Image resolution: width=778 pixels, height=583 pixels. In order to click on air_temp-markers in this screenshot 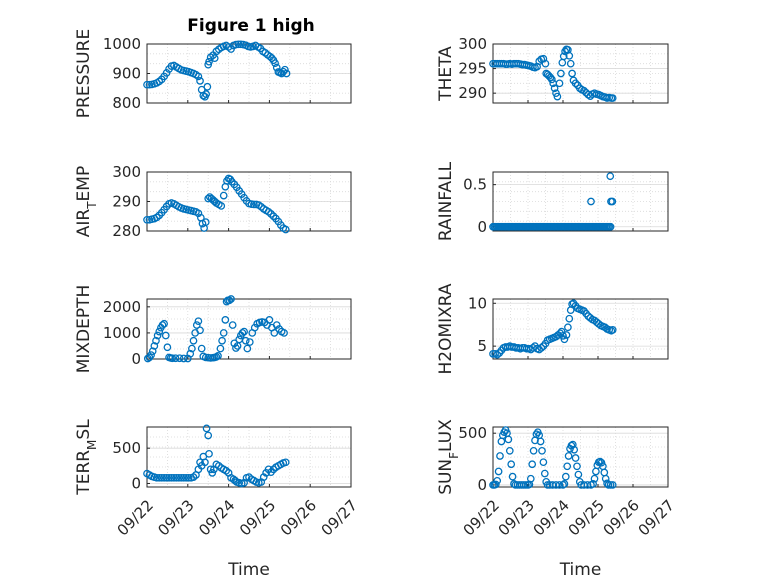, I will do `click(216, 204)`.